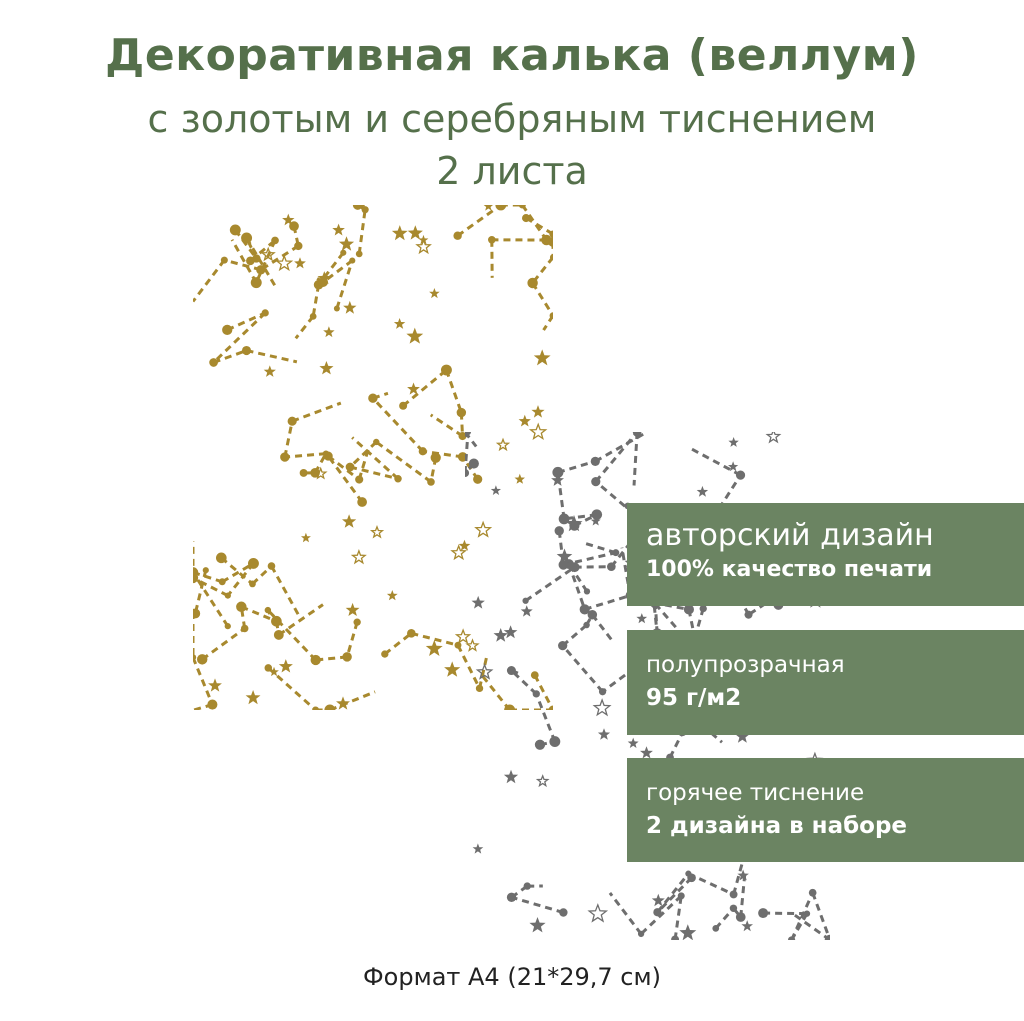  I want to click on feature-box-embossing: горячее тиснение 2 дизайна в наборе, so click(825, 810).